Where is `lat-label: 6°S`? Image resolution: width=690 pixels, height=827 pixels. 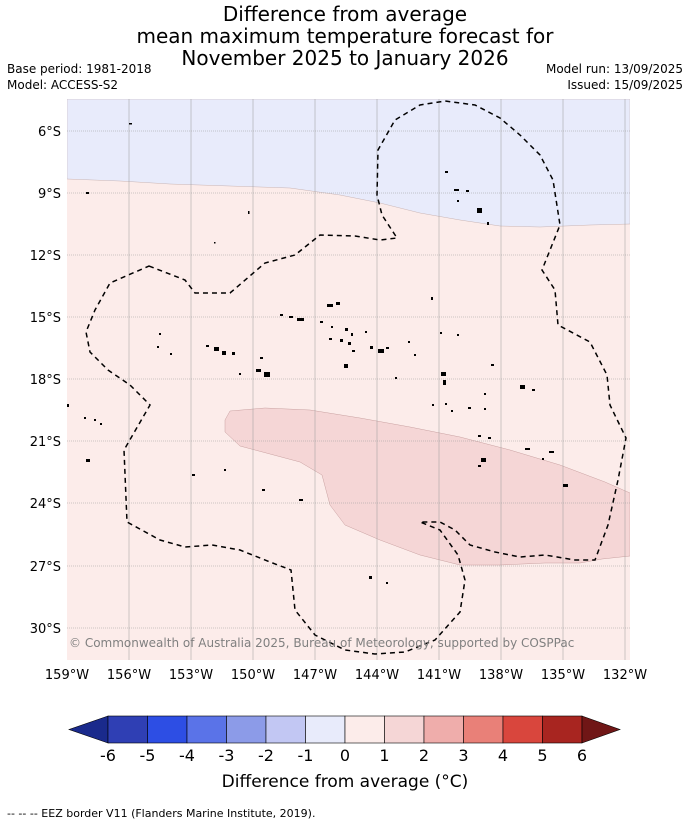 lat-label: 6°S is located at coordinates (49, 132).